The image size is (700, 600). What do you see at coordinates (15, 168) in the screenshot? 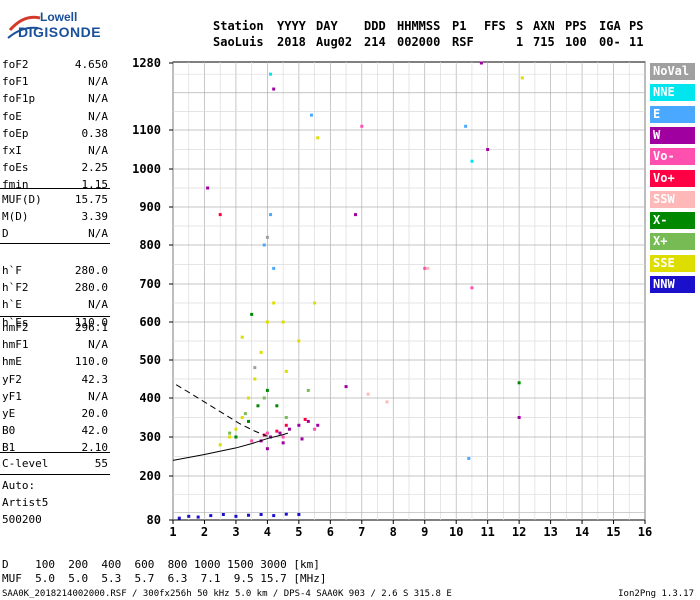
I see `param-name: foEs` at bounding box center [15, 168].